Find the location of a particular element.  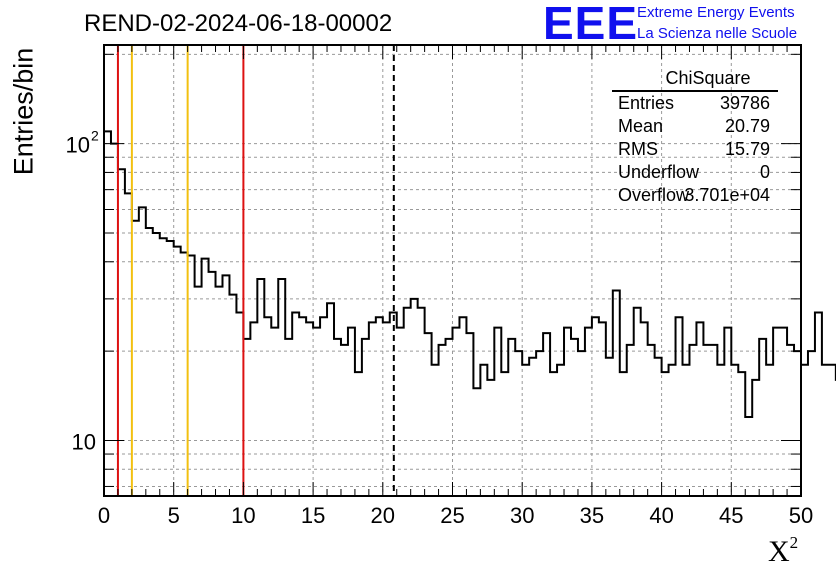

x-tick-label: 0 is located at coordinates (104, 515).